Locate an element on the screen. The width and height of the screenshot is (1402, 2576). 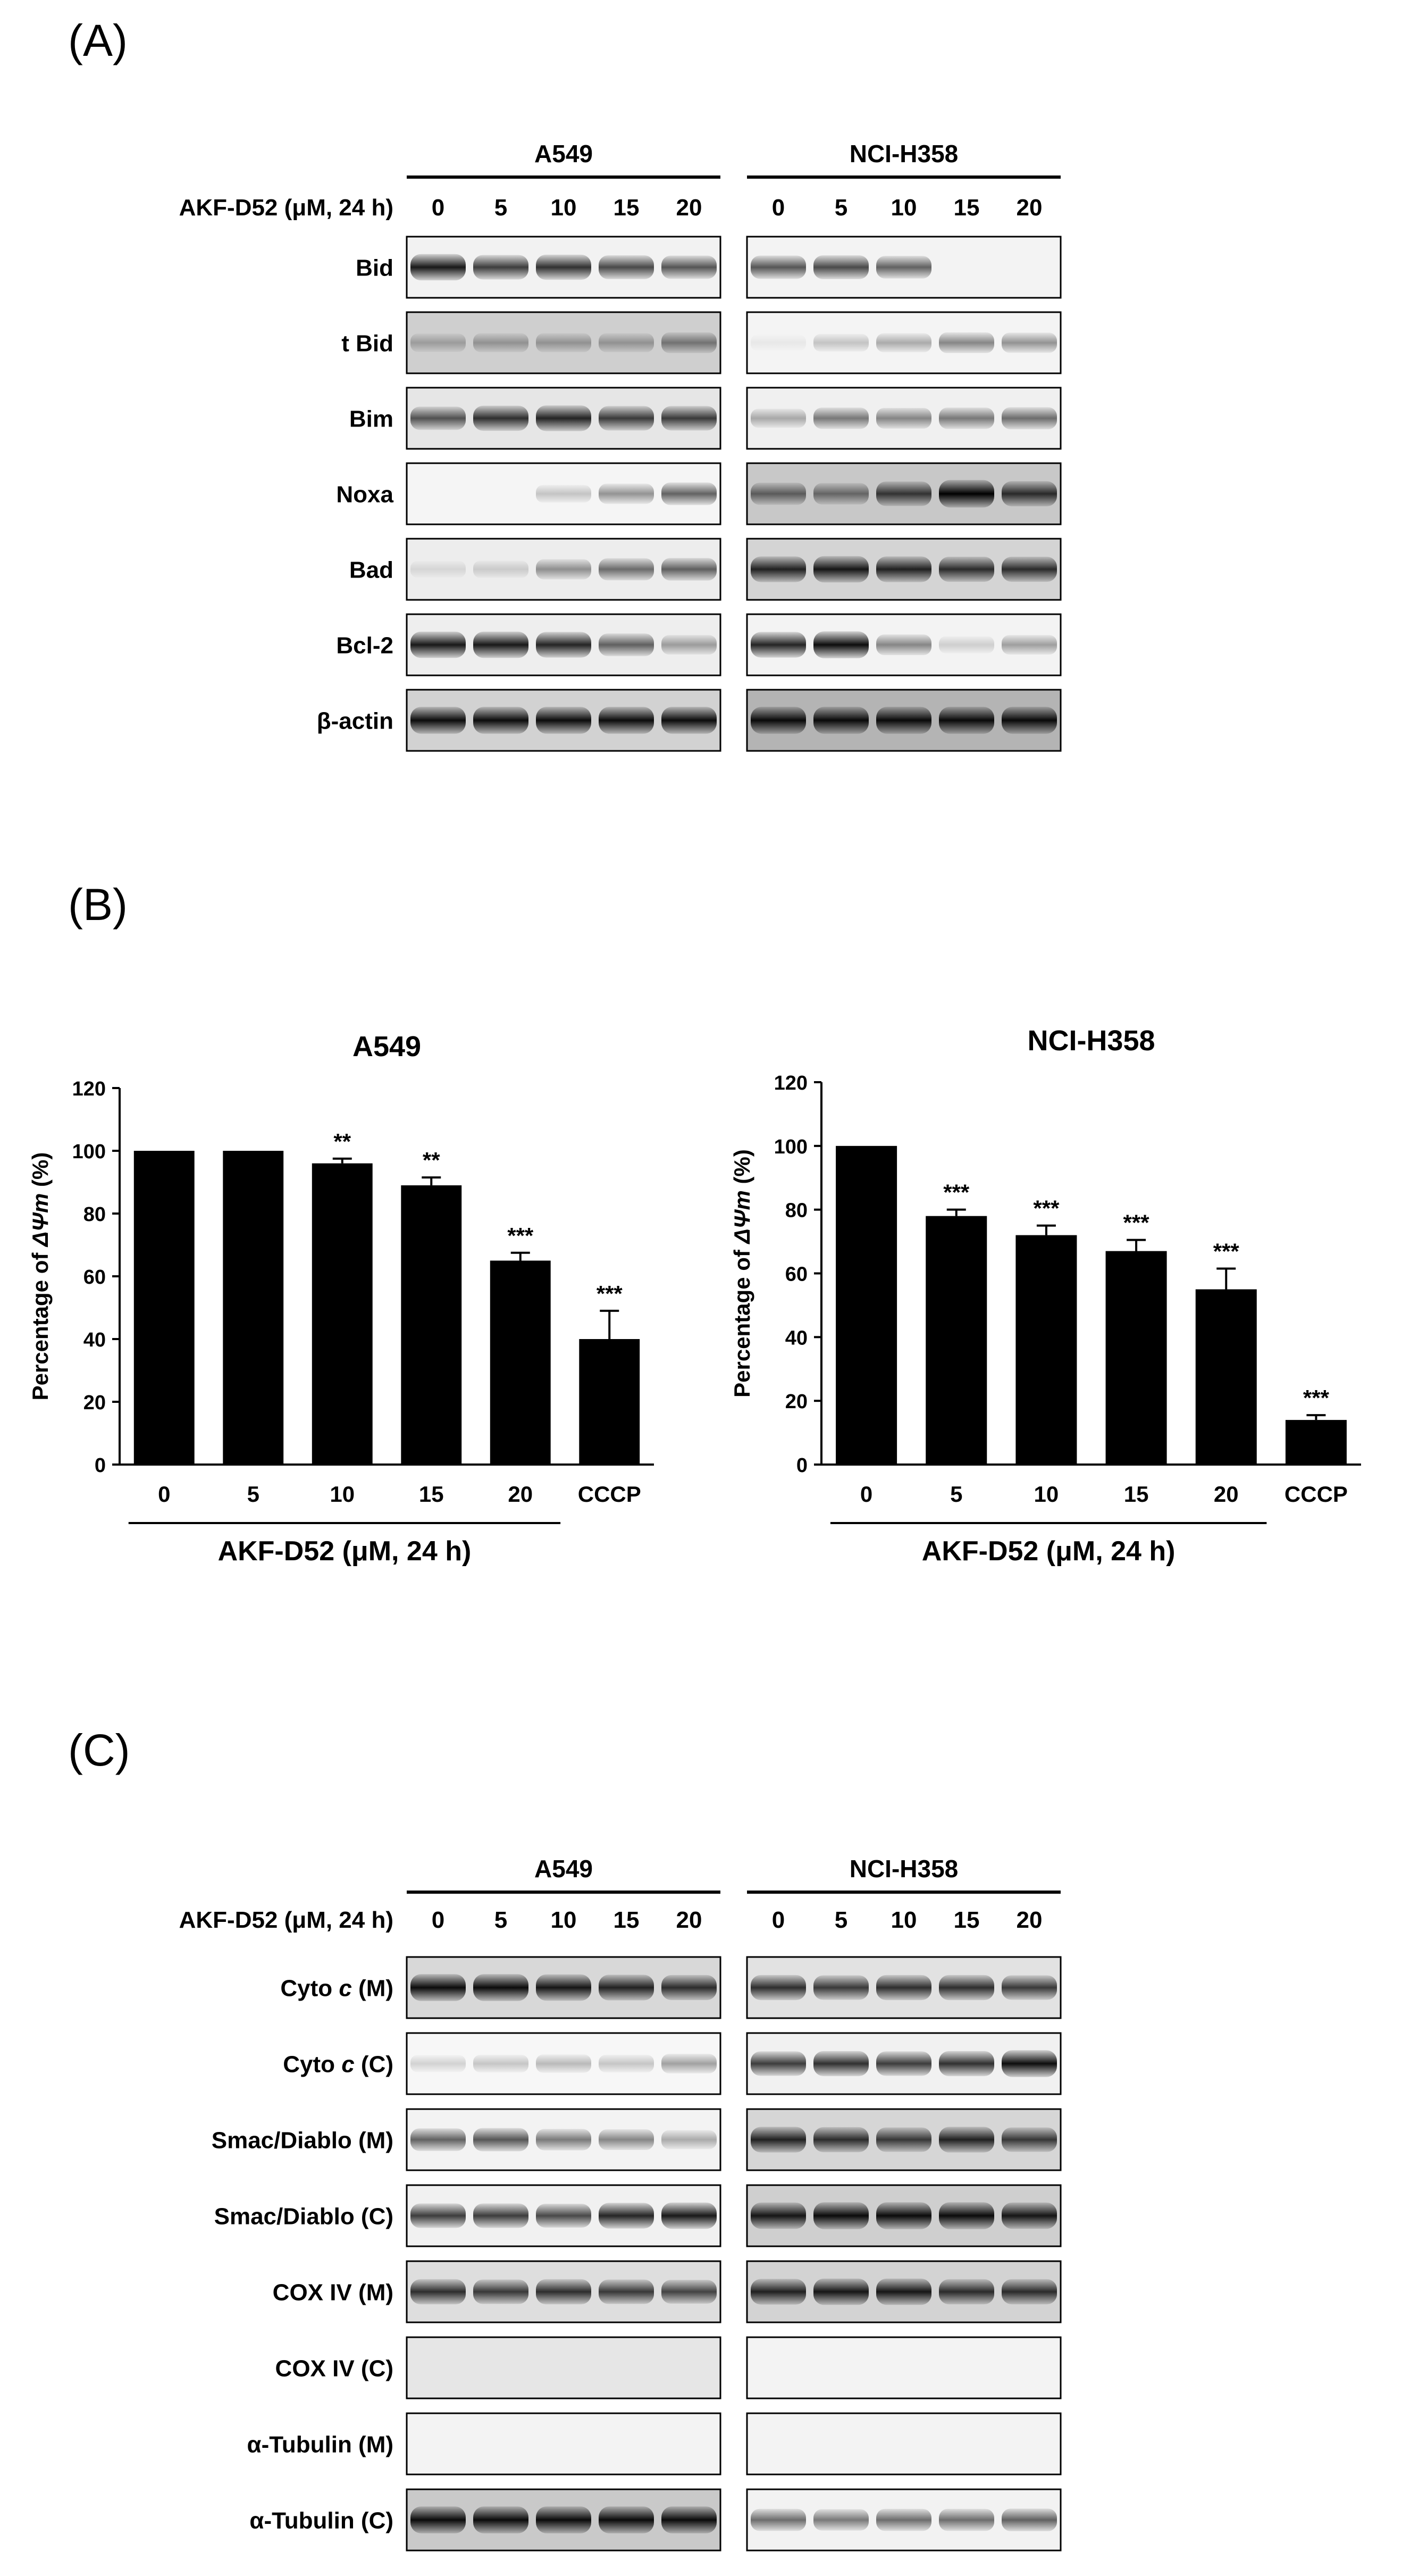
chart-title: NCI-H358 is located at coordinates (1091, 1041).